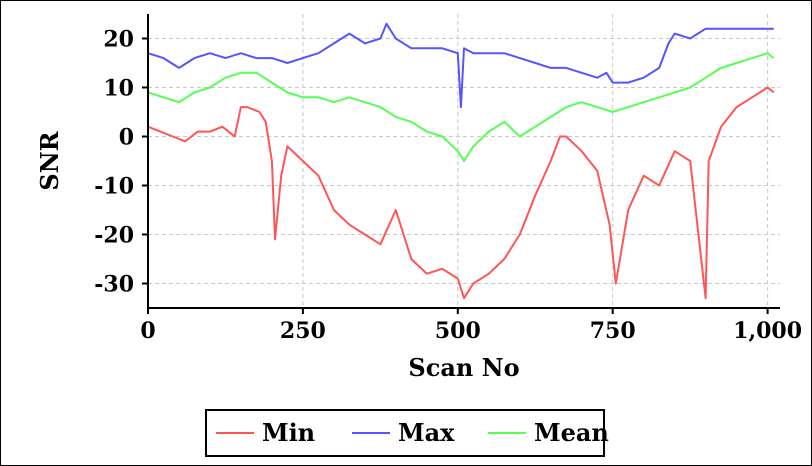  I want to click on y-tick-label: -10, so click(114, 187).